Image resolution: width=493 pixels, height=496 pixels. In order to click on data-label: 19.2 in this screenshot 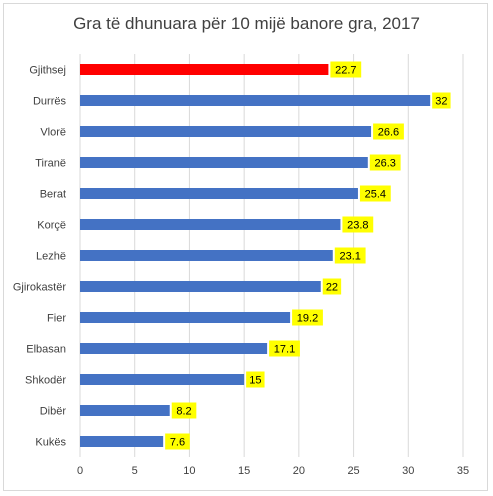, I will do `click(307, 319)`.